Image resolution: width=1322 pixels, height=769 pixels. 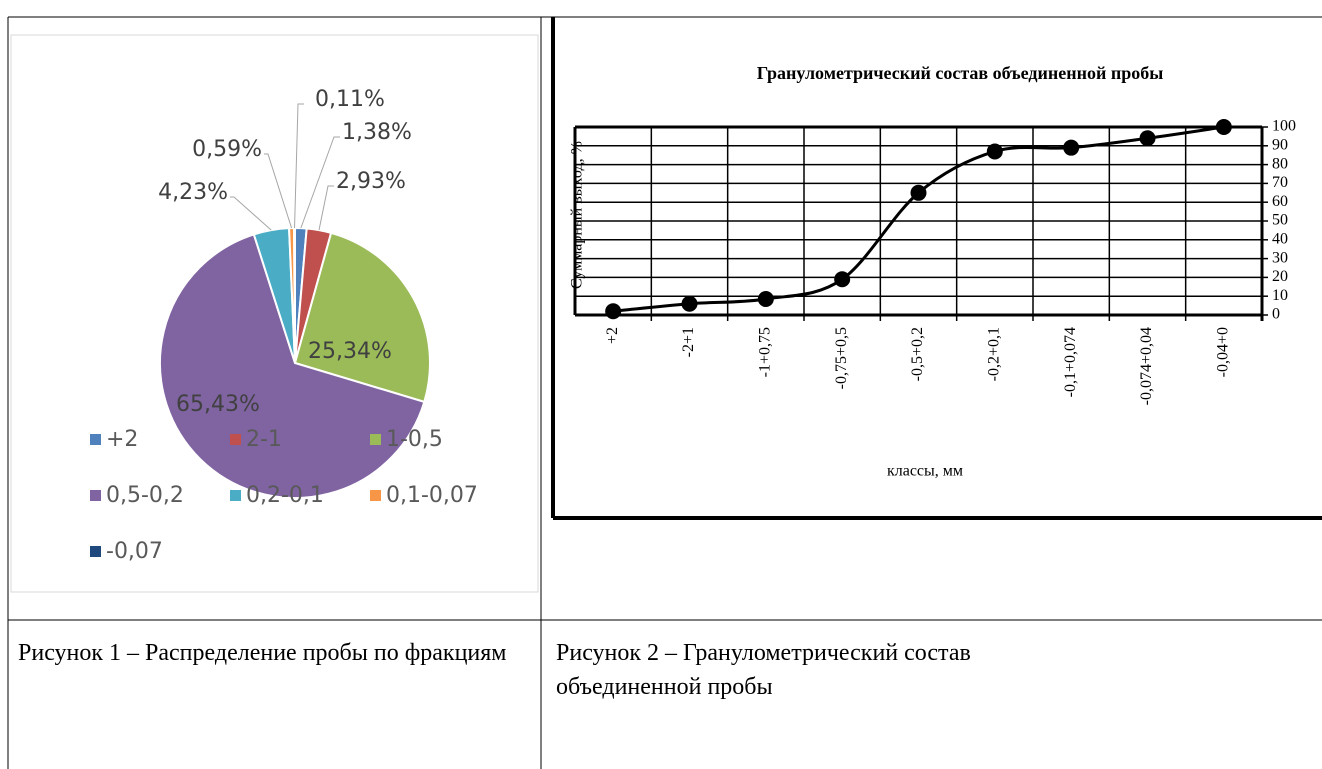 I want to click on x-tick-label: -0,5+0,2, so click(x=917, y=354).